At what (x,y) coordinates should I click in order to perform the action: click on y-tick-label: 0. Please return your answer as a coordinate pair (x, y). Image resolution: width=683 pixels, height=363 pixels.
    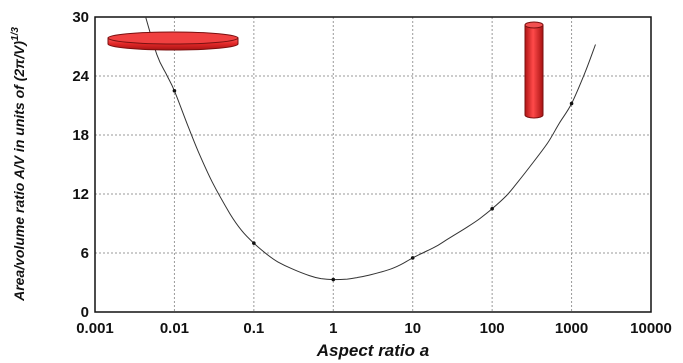
    Looking at the image, I should click on (85, 312).